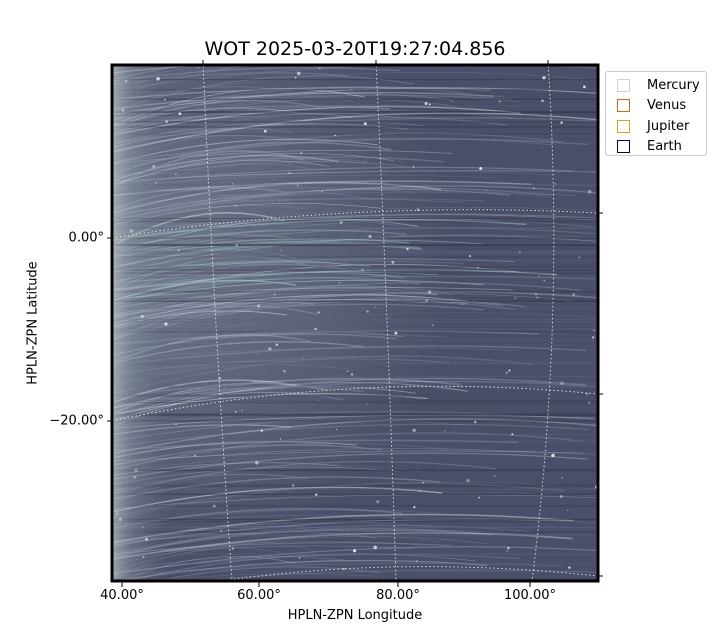 Image resolution: width=720 pixels, height=640 pixels. Describe the element at coordinates (668, 126) in the screenshot. I see `legend-label: Jupiter` at that location.